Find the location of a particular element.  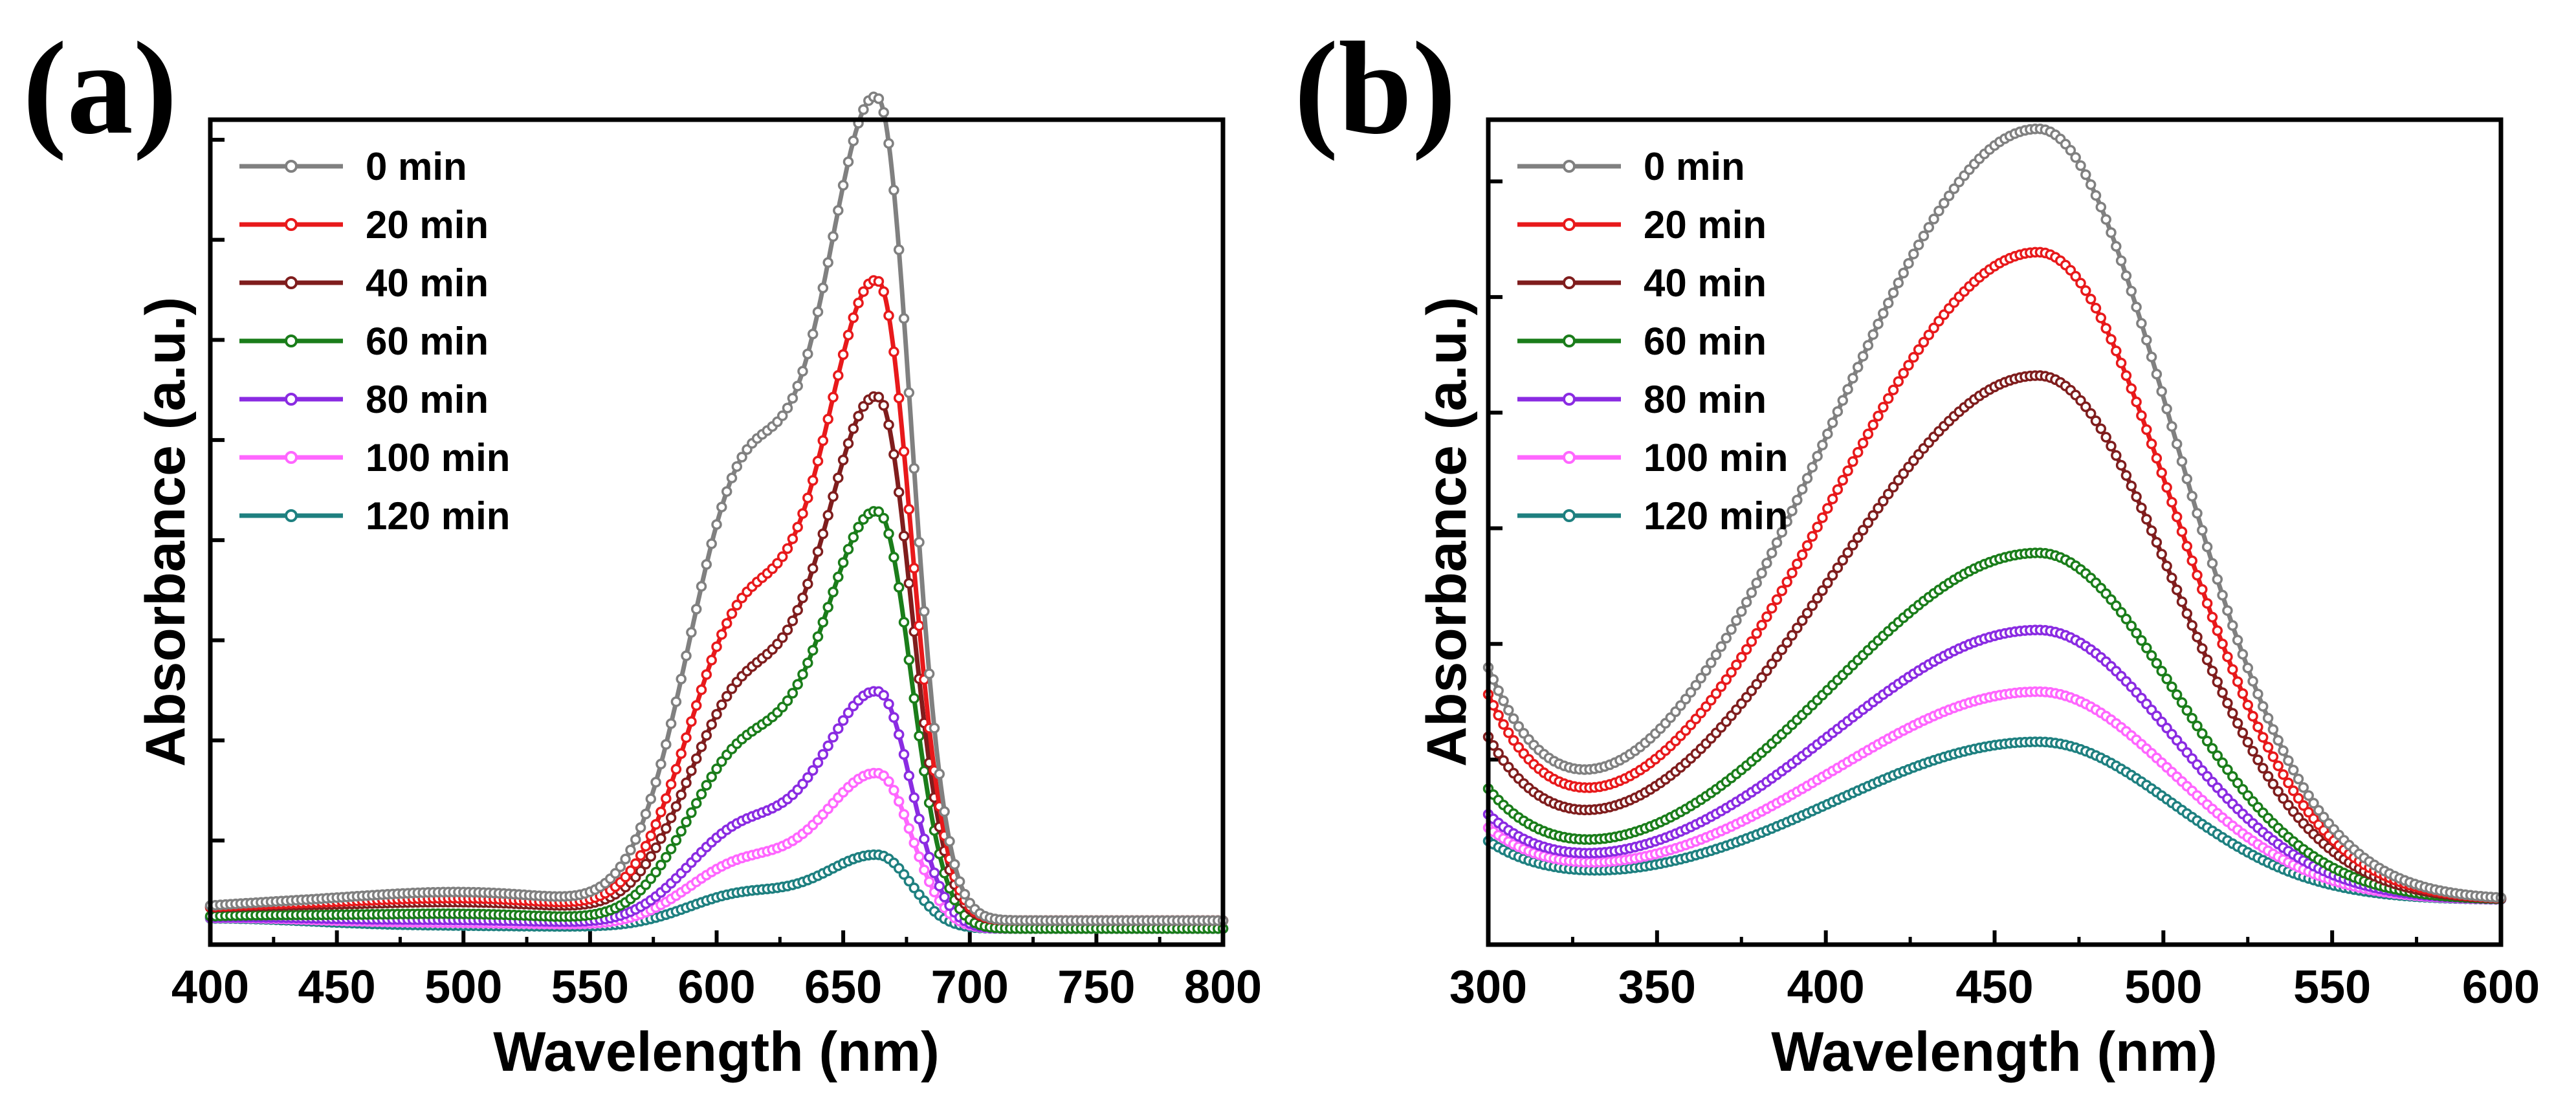

panel-b-x-tick-label: 350 is located at coordinates (1657, 987).